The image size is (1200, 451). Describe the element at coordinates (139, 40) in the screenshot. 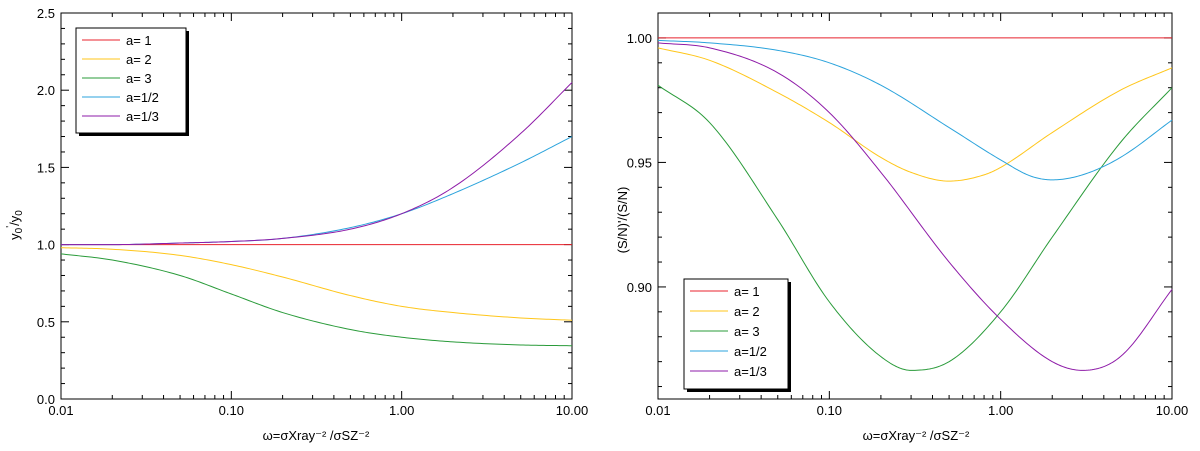

I see `left-legend-label: a= 1` at that location.